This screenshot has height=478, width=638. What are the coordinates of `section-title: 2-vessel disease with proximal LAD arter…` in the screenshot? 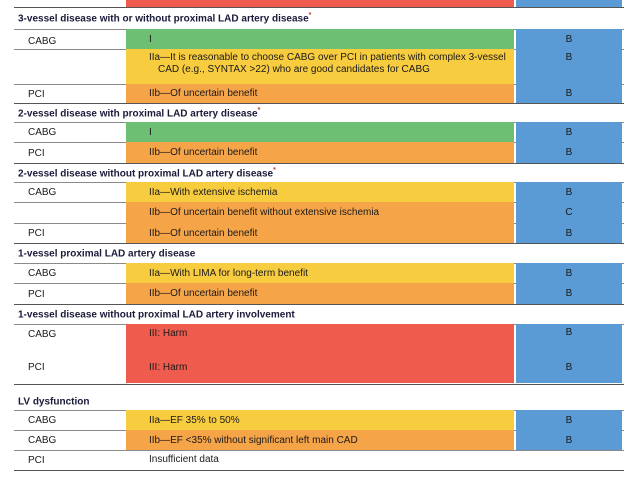 It's located at (139, 113).